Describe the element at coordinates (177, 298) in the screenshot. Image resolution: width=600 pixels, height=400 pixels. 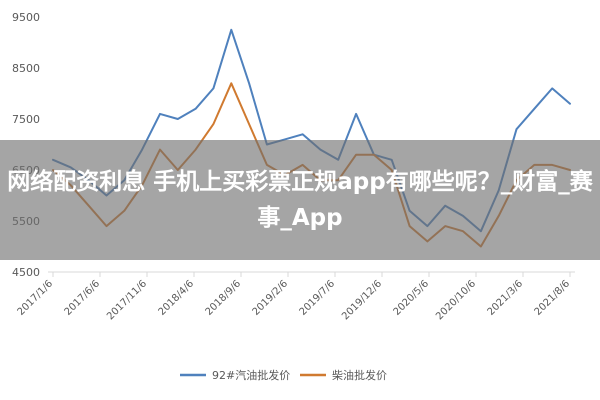
I see `x-tick-label: 2018/4/6` at that location.